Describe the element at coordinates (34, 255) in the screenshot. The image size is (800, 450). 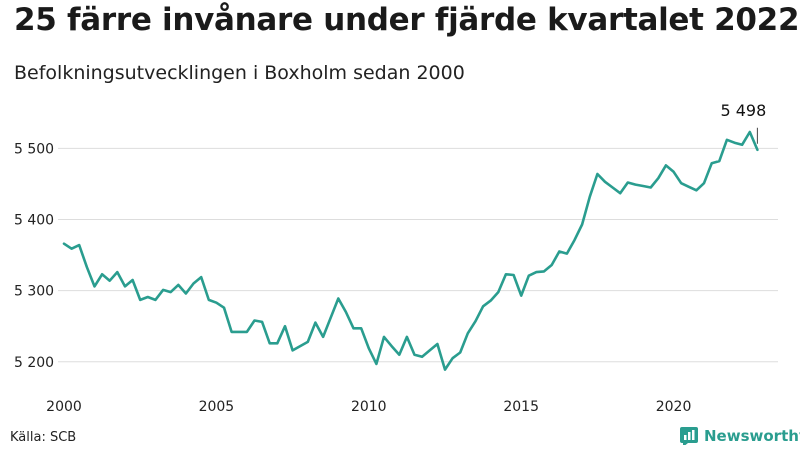
I see `y-axis-ticks: 5 200 5 300 5 400 5 500` at that location.